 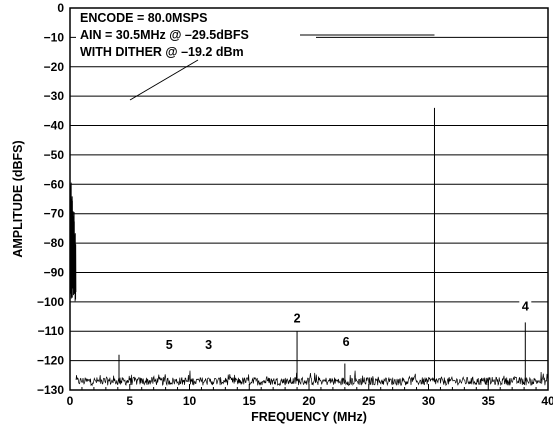 I want to click on y-tick-5: −50, so click(x=54, y=155).